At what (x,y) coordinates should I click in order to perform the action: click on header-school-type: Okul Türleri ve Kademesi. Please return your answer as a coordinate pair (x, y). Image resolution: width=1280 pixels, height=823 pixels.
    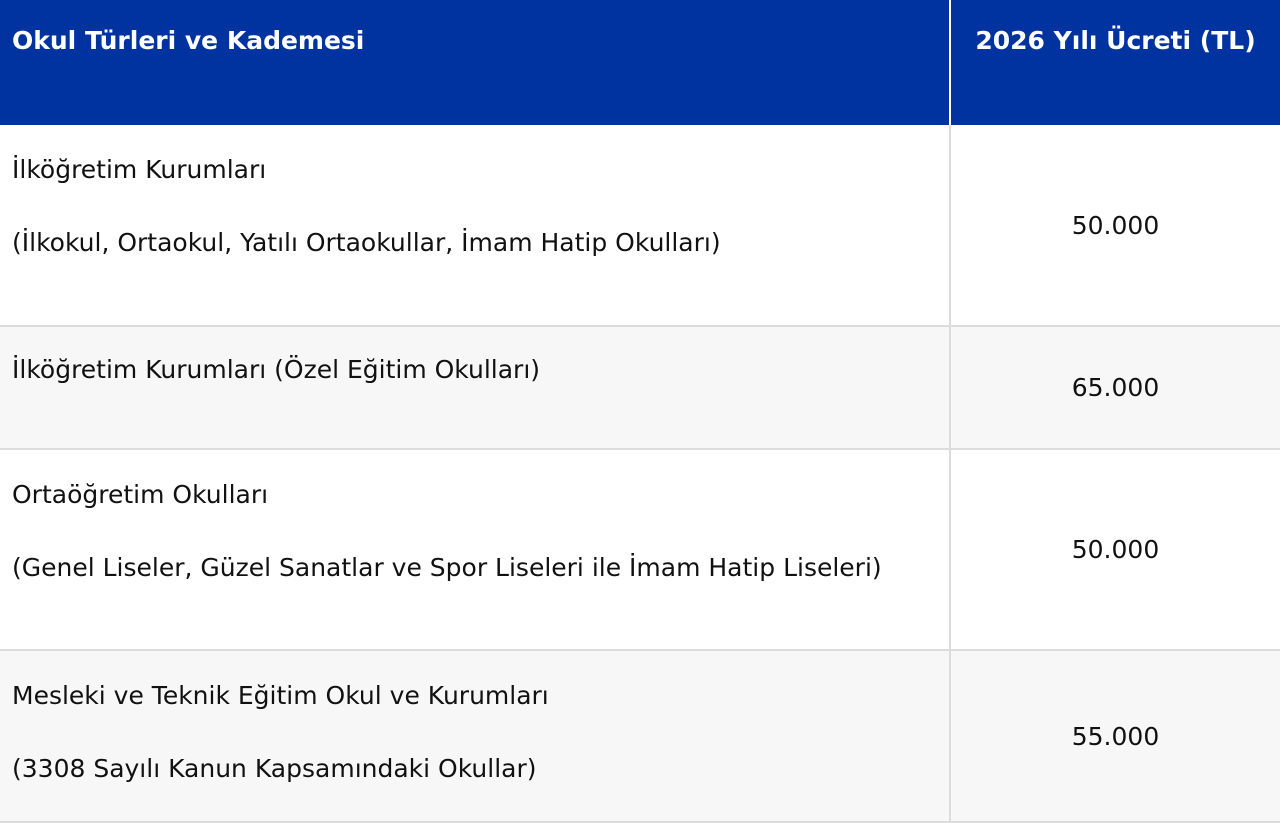
    Looking at the image, I should click on (475, 62).